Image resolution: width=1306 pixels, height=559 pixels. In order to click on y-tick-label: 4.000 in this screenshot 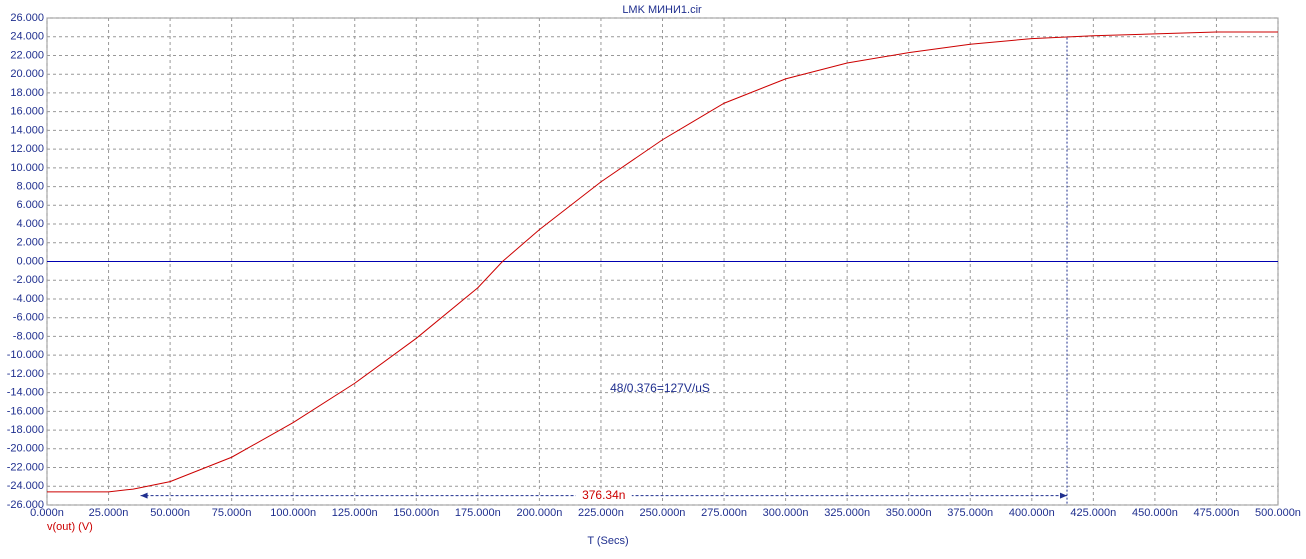, I will do `click(30, 224)`.